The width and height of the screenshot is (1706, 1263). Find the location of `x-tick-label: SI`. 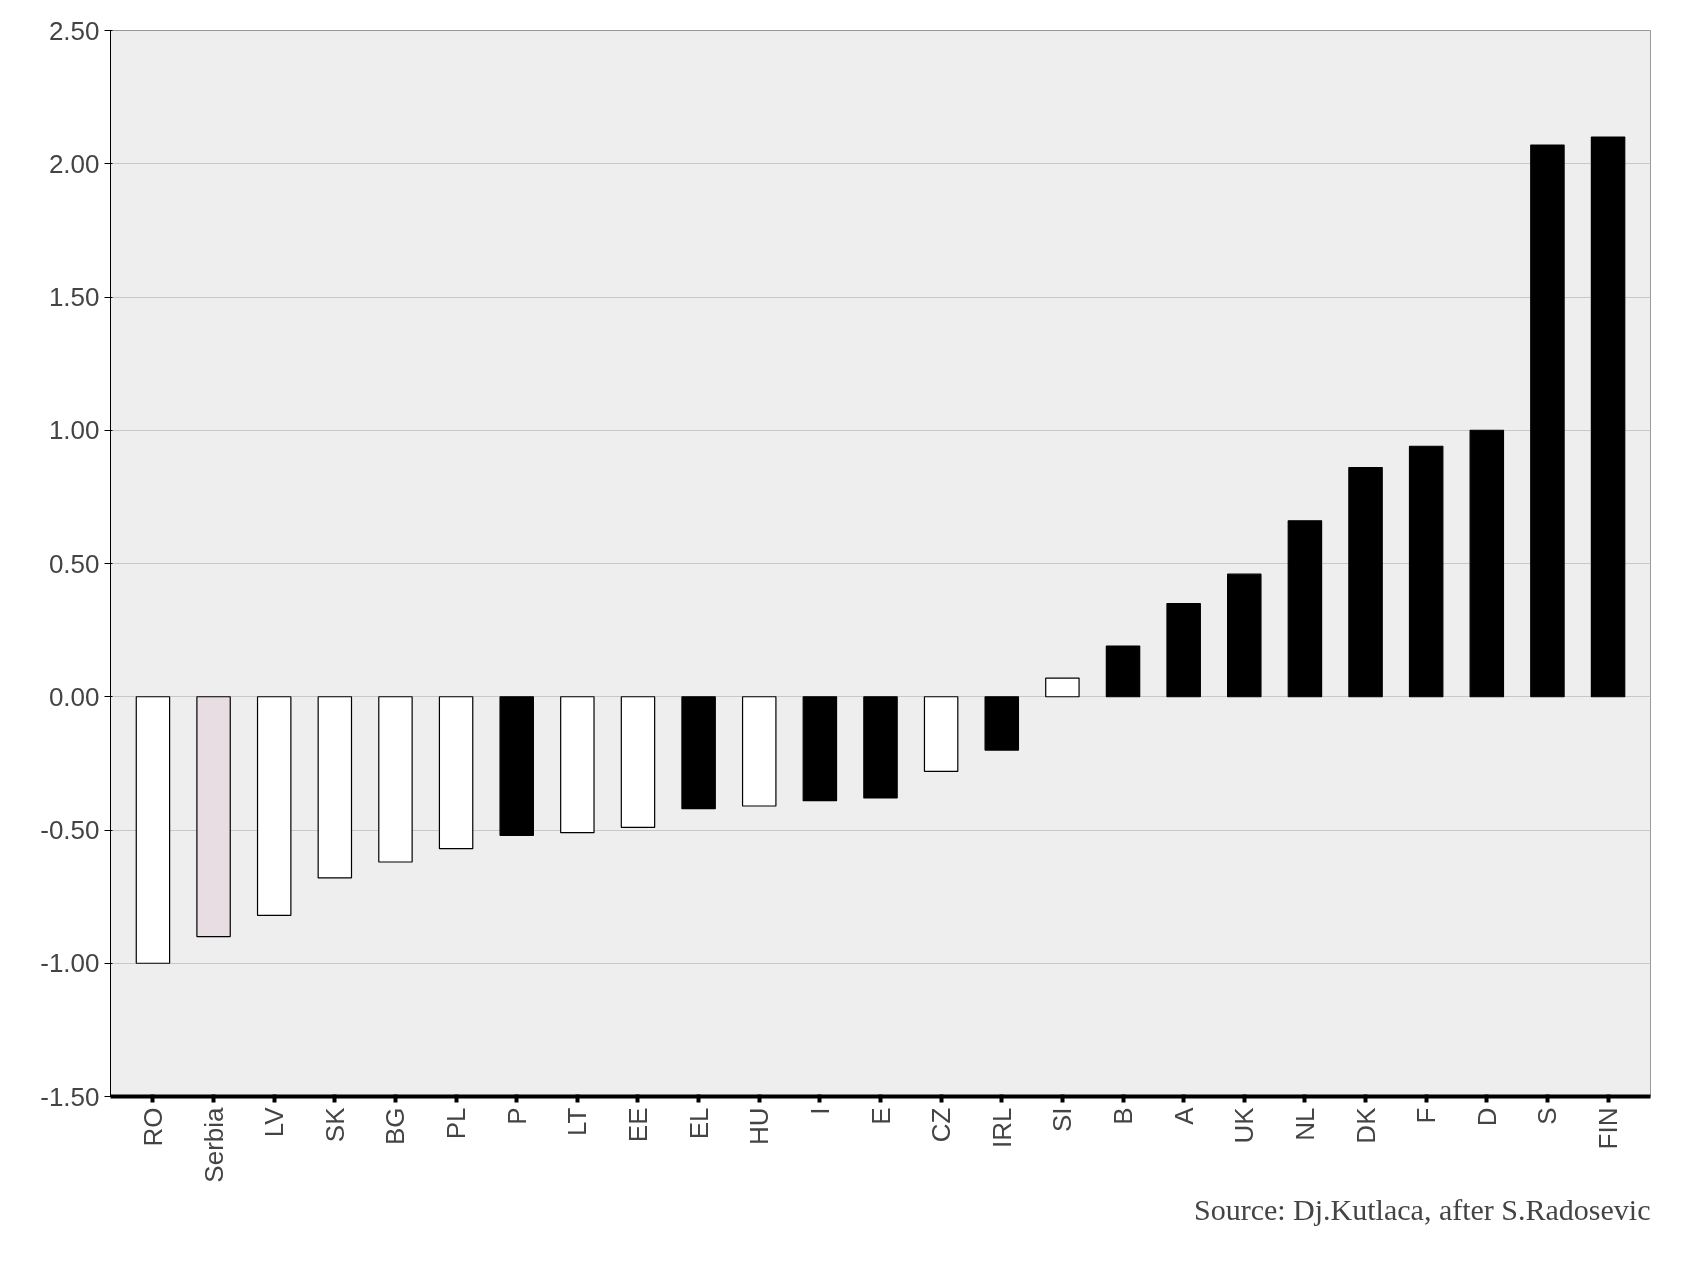

x-tick-label: SI is located at coordinates (1062, 1120).